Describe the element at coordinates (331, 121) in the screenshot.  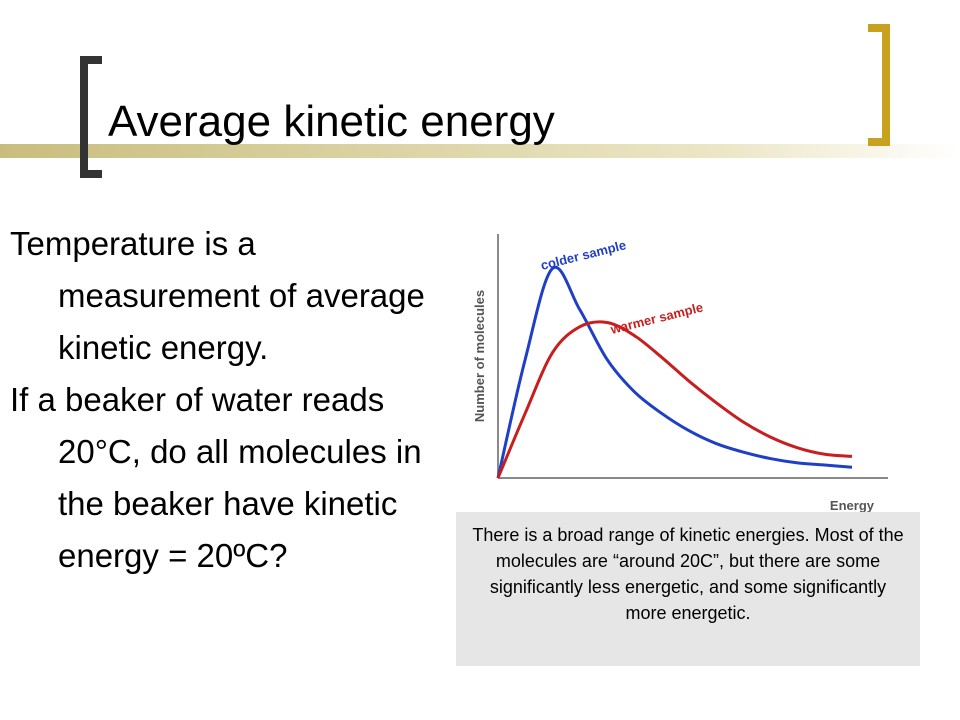
I see `slide-title: Average kinetic energy` at that location.